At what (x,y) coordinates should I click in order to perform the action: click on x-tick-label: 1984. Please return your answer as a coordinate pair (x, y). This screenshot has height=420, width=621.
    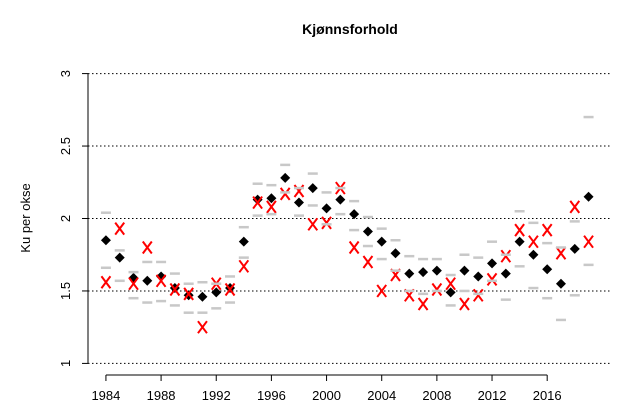
    Looking at the image, I should click on (105, 395).